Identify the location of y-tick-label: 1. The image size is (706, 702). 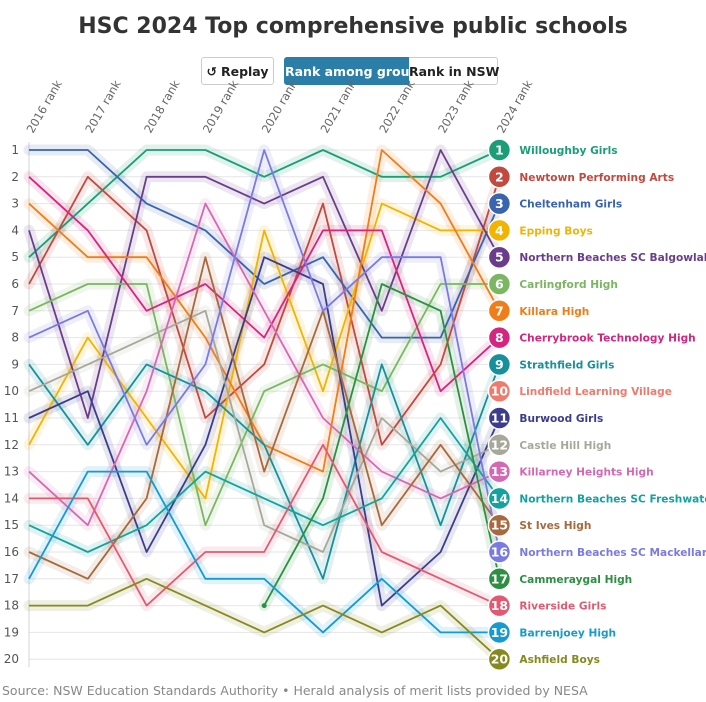
(15, 150).